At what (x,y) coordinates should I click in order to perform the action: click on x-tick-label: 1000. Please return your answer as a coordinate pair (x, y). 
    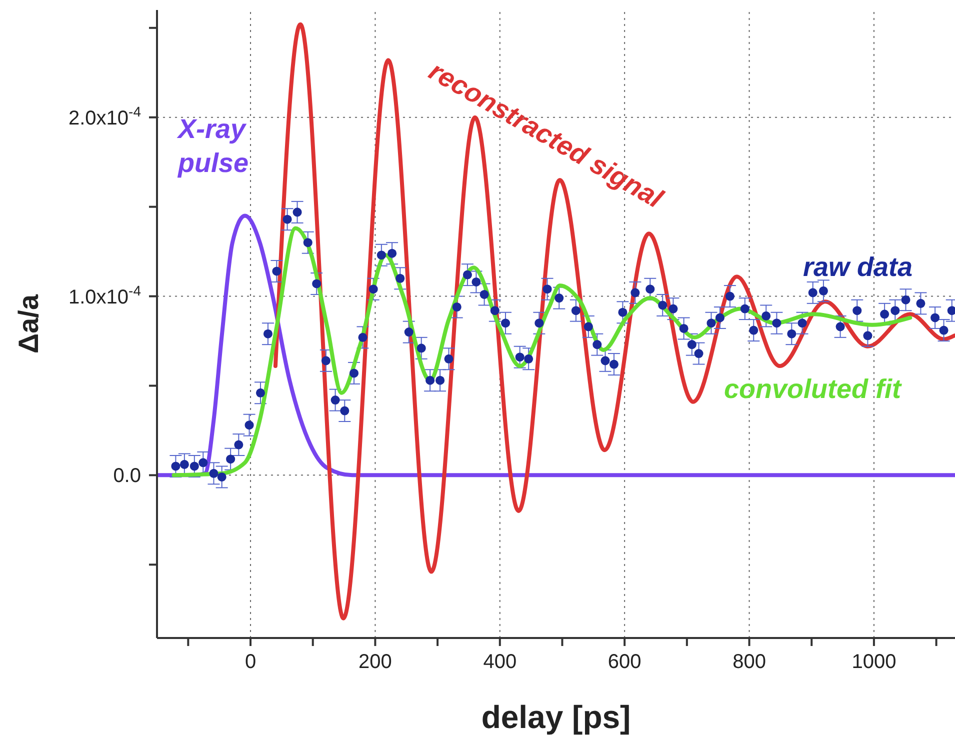
    Looking at the image, I should click on (874, 662).